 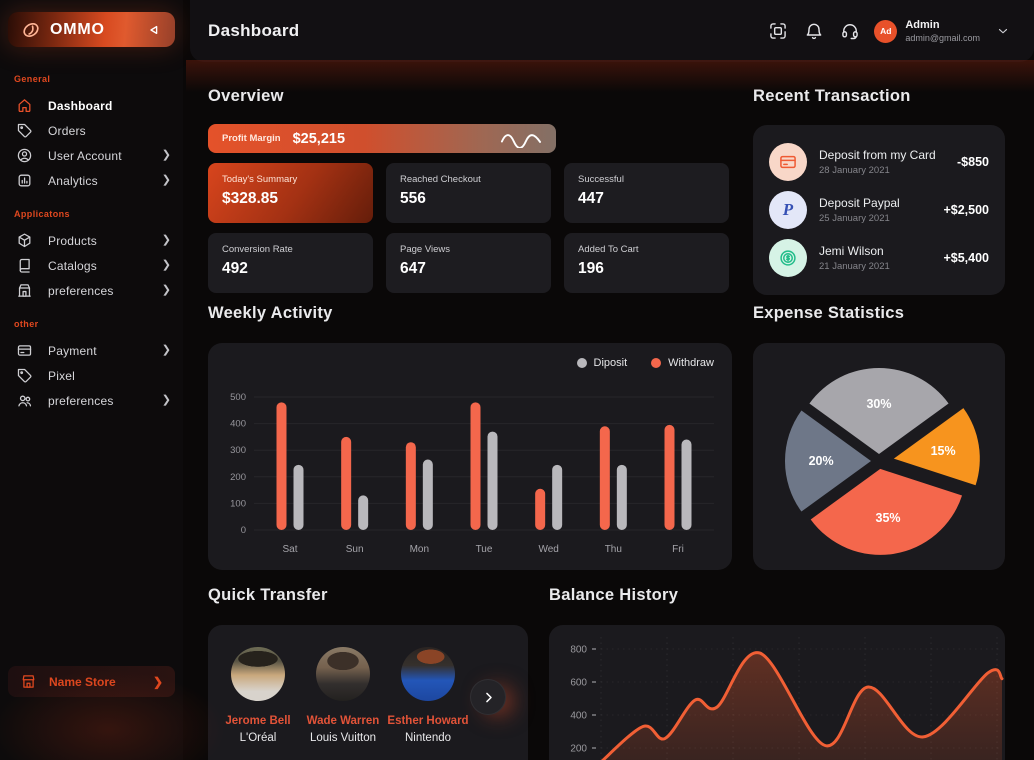 What do you see at coordinates (235, 268) in the screenshot?
I see `stat-value: 492` at bounding box center [235, 268].